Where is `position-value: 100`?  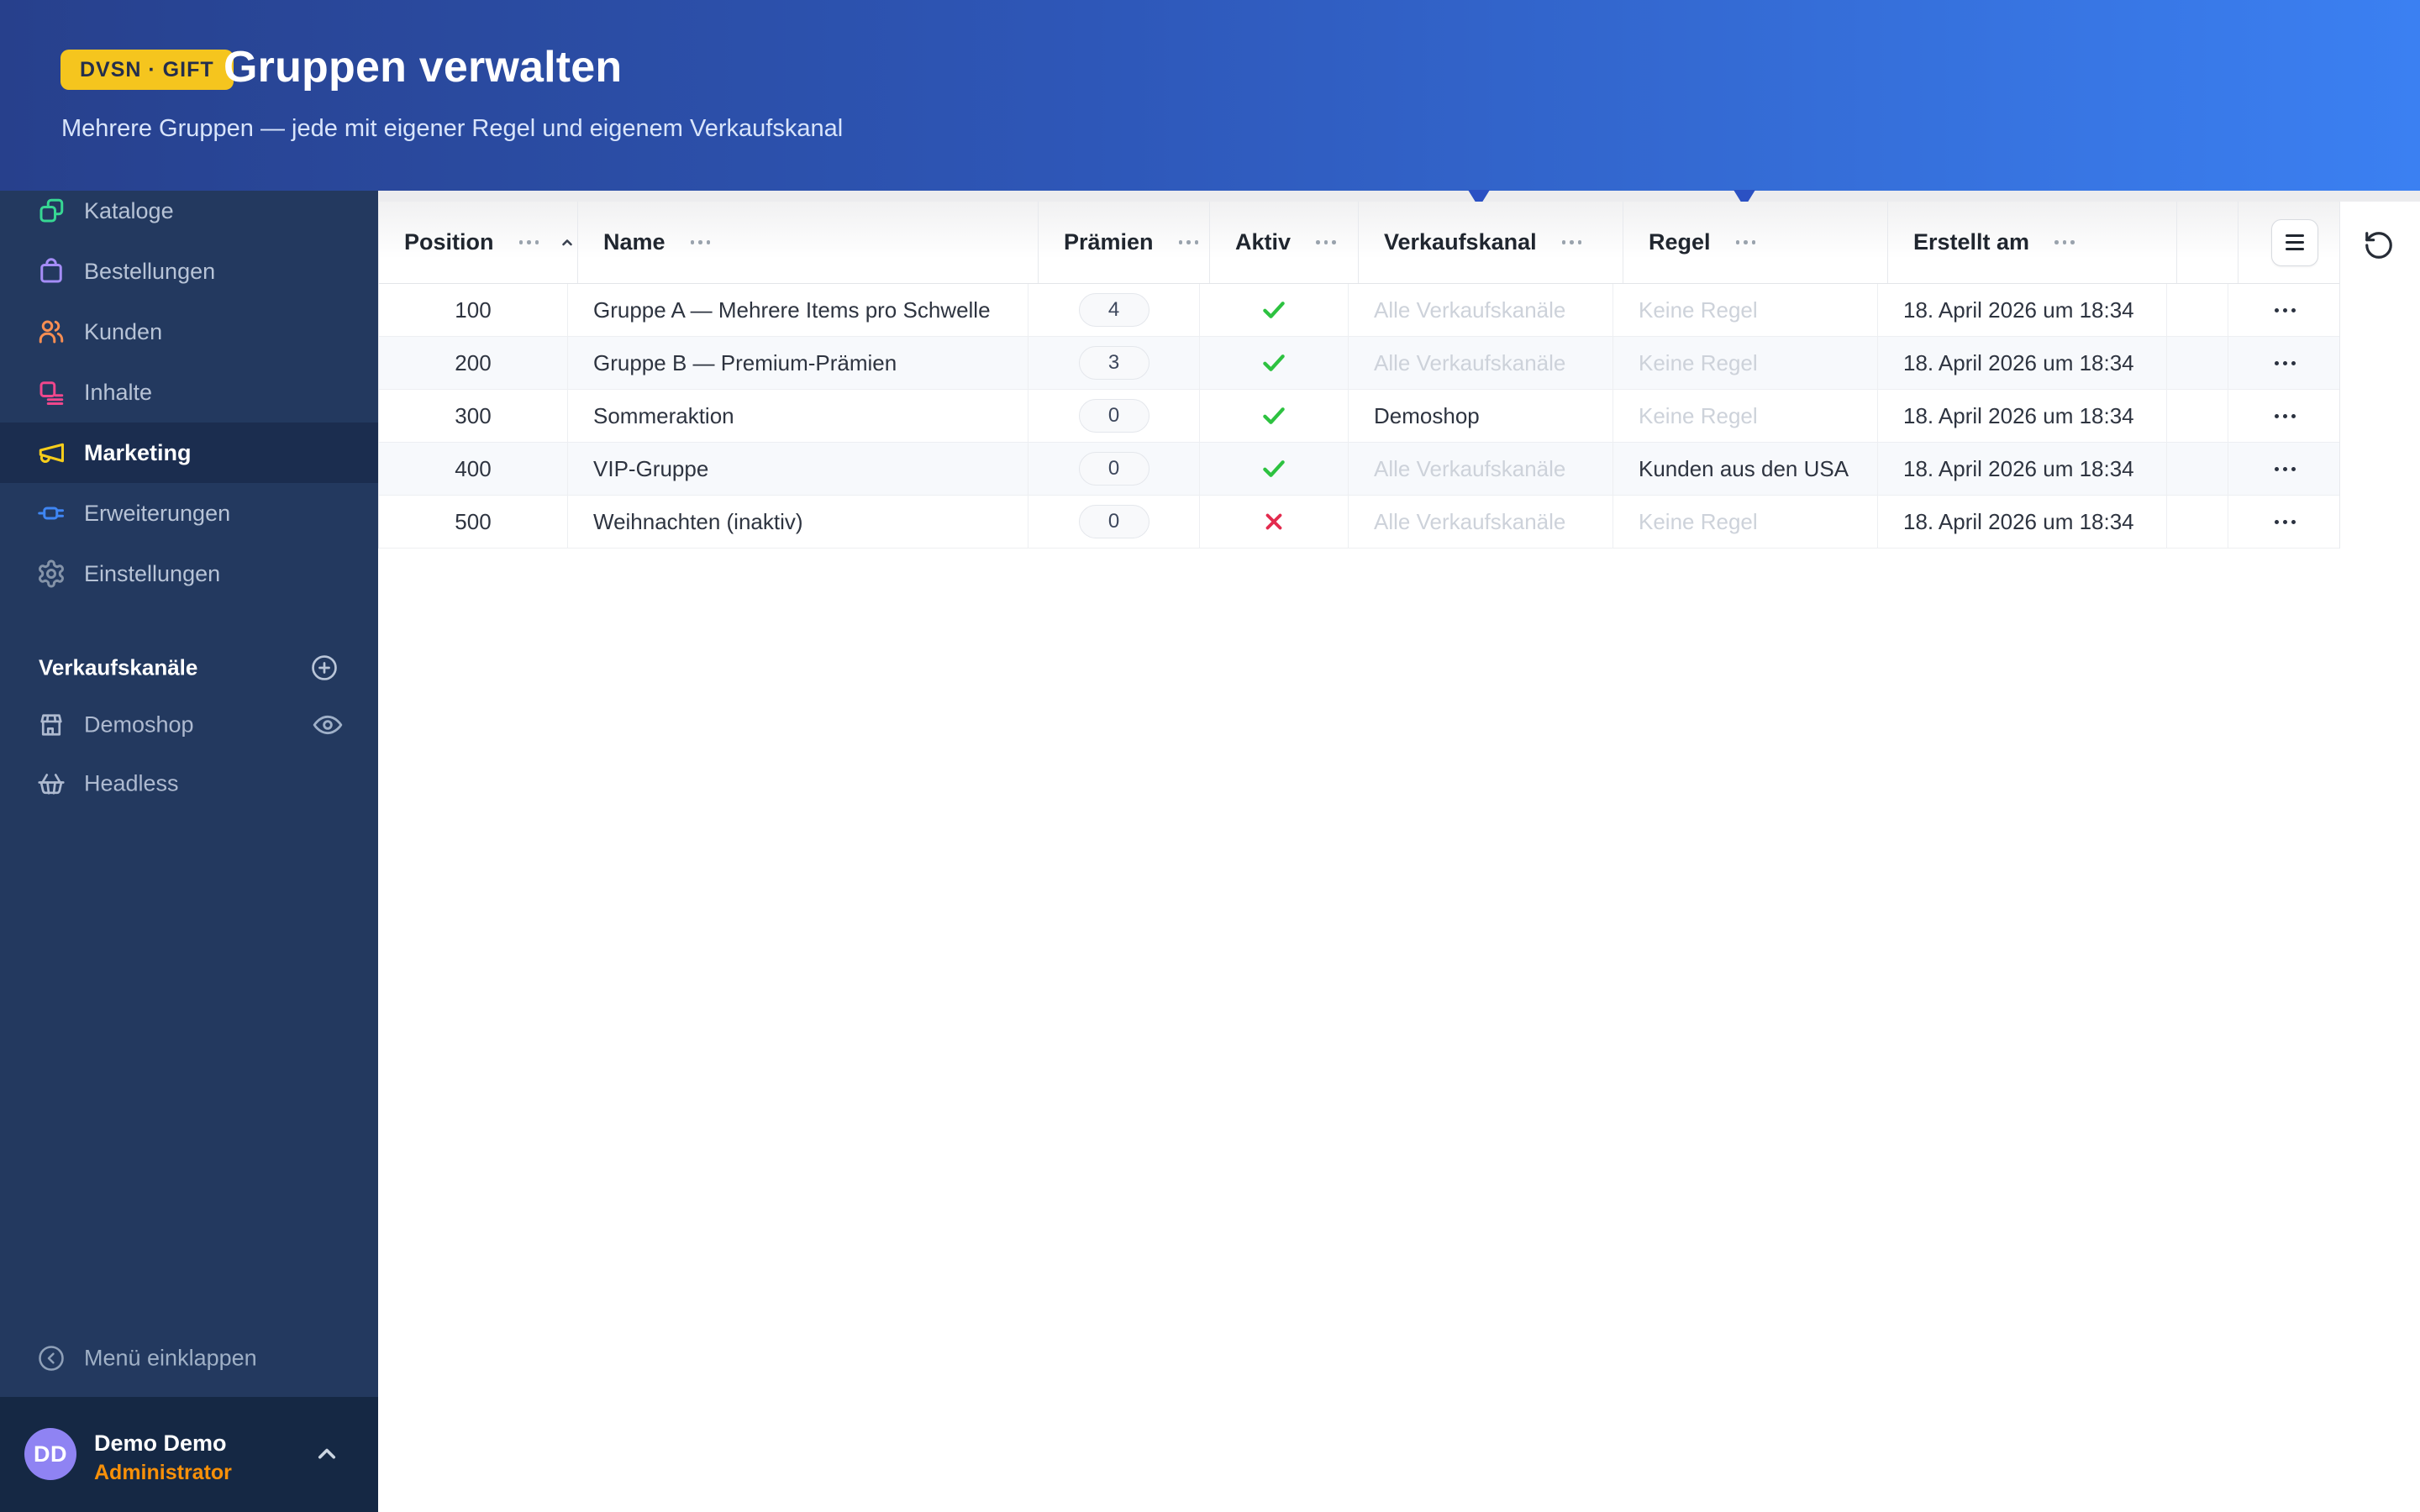 position-value: 100 is located at coordinates (473, 310).